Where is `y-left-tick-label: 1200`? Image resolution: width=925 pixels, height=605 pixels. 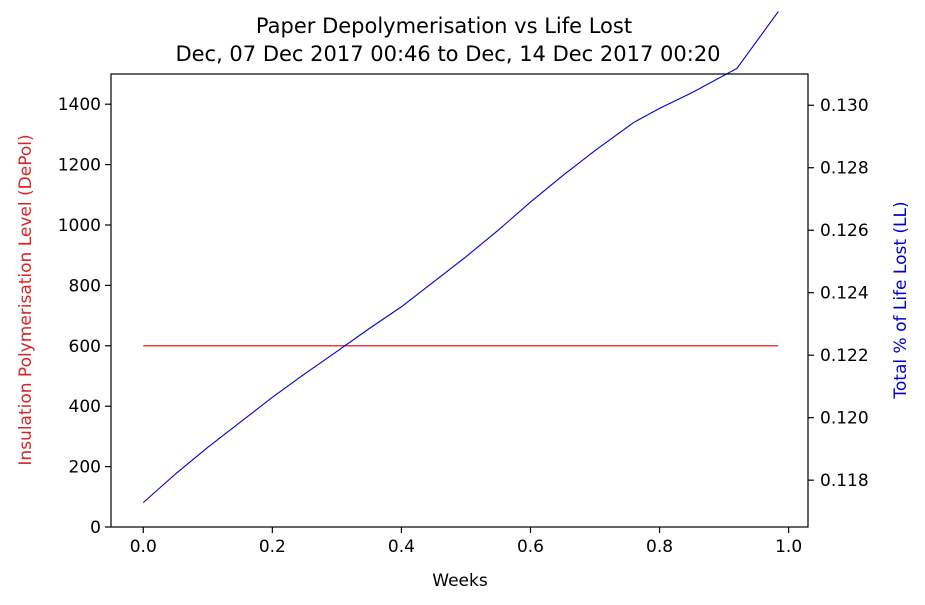 y-left-tick-label: 1200 is located at coordinates (79, 166).